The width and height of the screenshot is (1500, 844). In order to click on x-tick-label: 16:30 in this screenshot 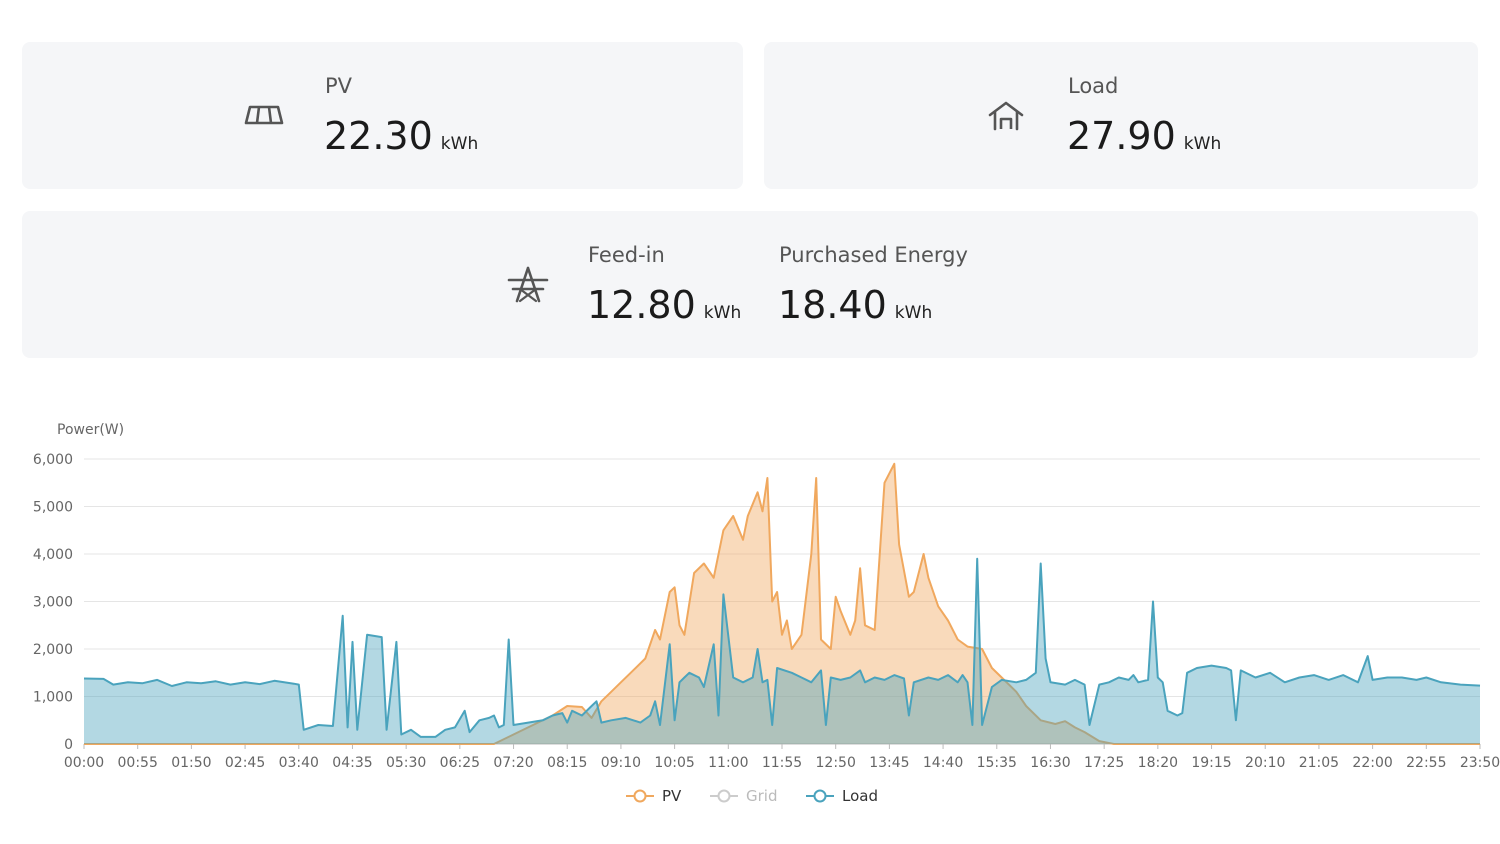, I will do `click(1050, 763)`.